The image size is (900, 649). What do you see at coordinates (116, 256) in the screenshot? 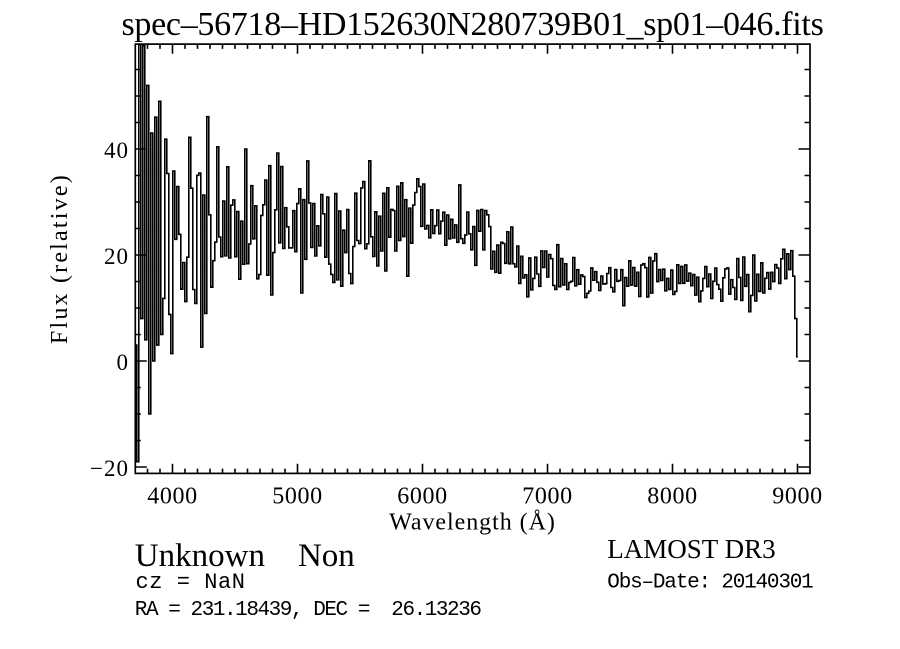
I see `svg-text: 20` at bounding box center [116, 256].